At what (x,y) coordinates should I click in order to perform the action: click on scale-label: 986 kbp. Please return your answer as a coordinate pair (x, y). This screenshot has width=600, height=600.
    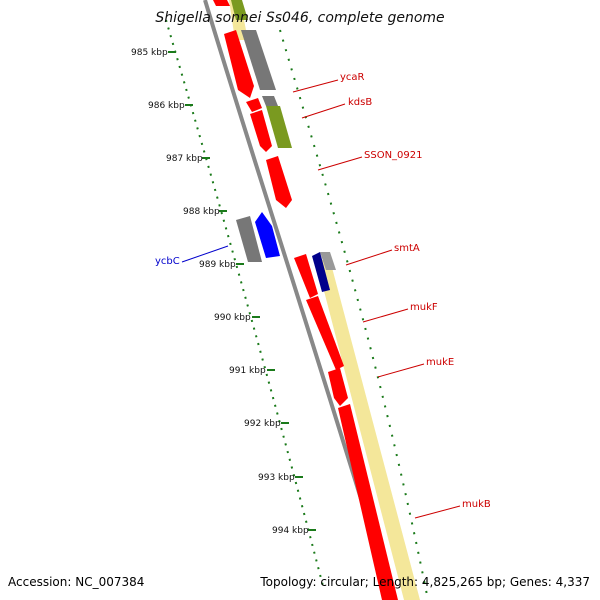
    Looking at the image, I should click on (166, 106).